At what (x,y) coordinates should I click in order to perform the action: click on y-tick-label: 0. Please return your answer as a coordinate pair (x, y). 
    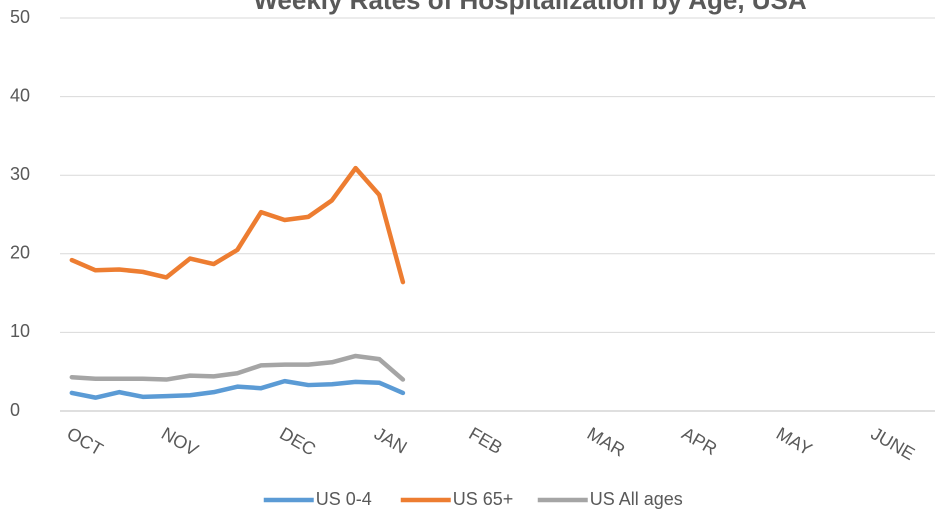
    Looking at the image, I should click on (15, 410).